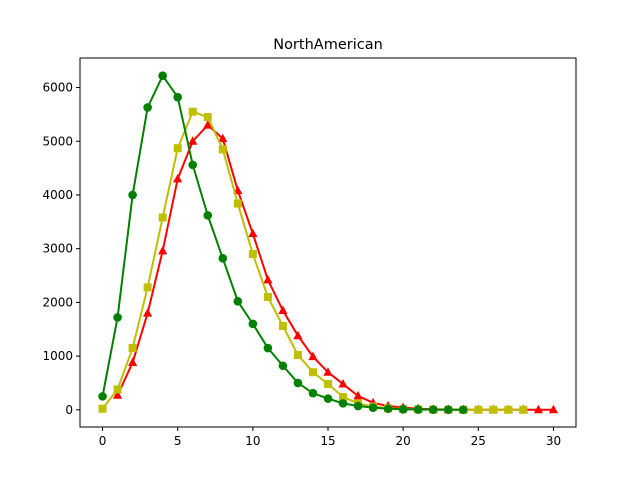  I want to click on x-tick-label: 20, so click(403, 441).